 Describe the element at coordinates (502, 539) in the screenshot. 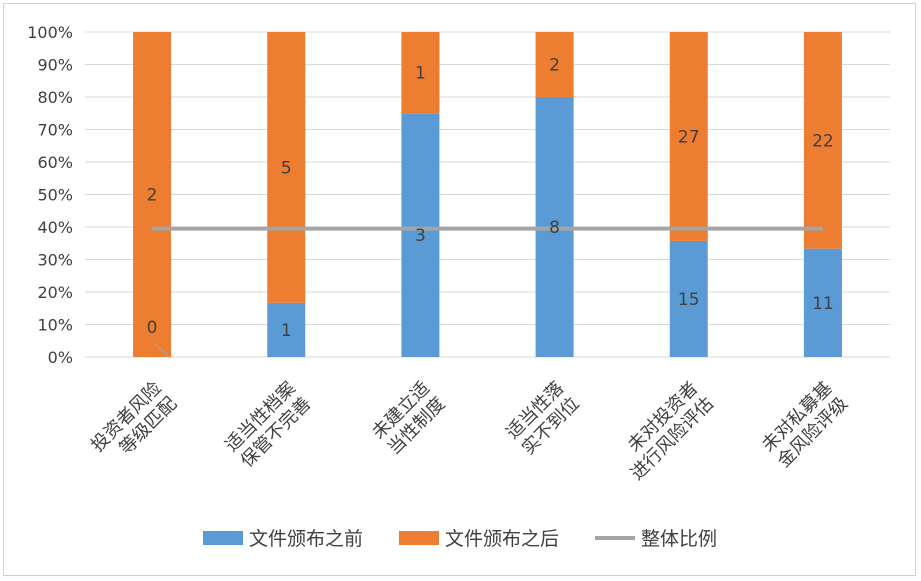

I see `legend-label-after: 文件颁布之后` at that location.